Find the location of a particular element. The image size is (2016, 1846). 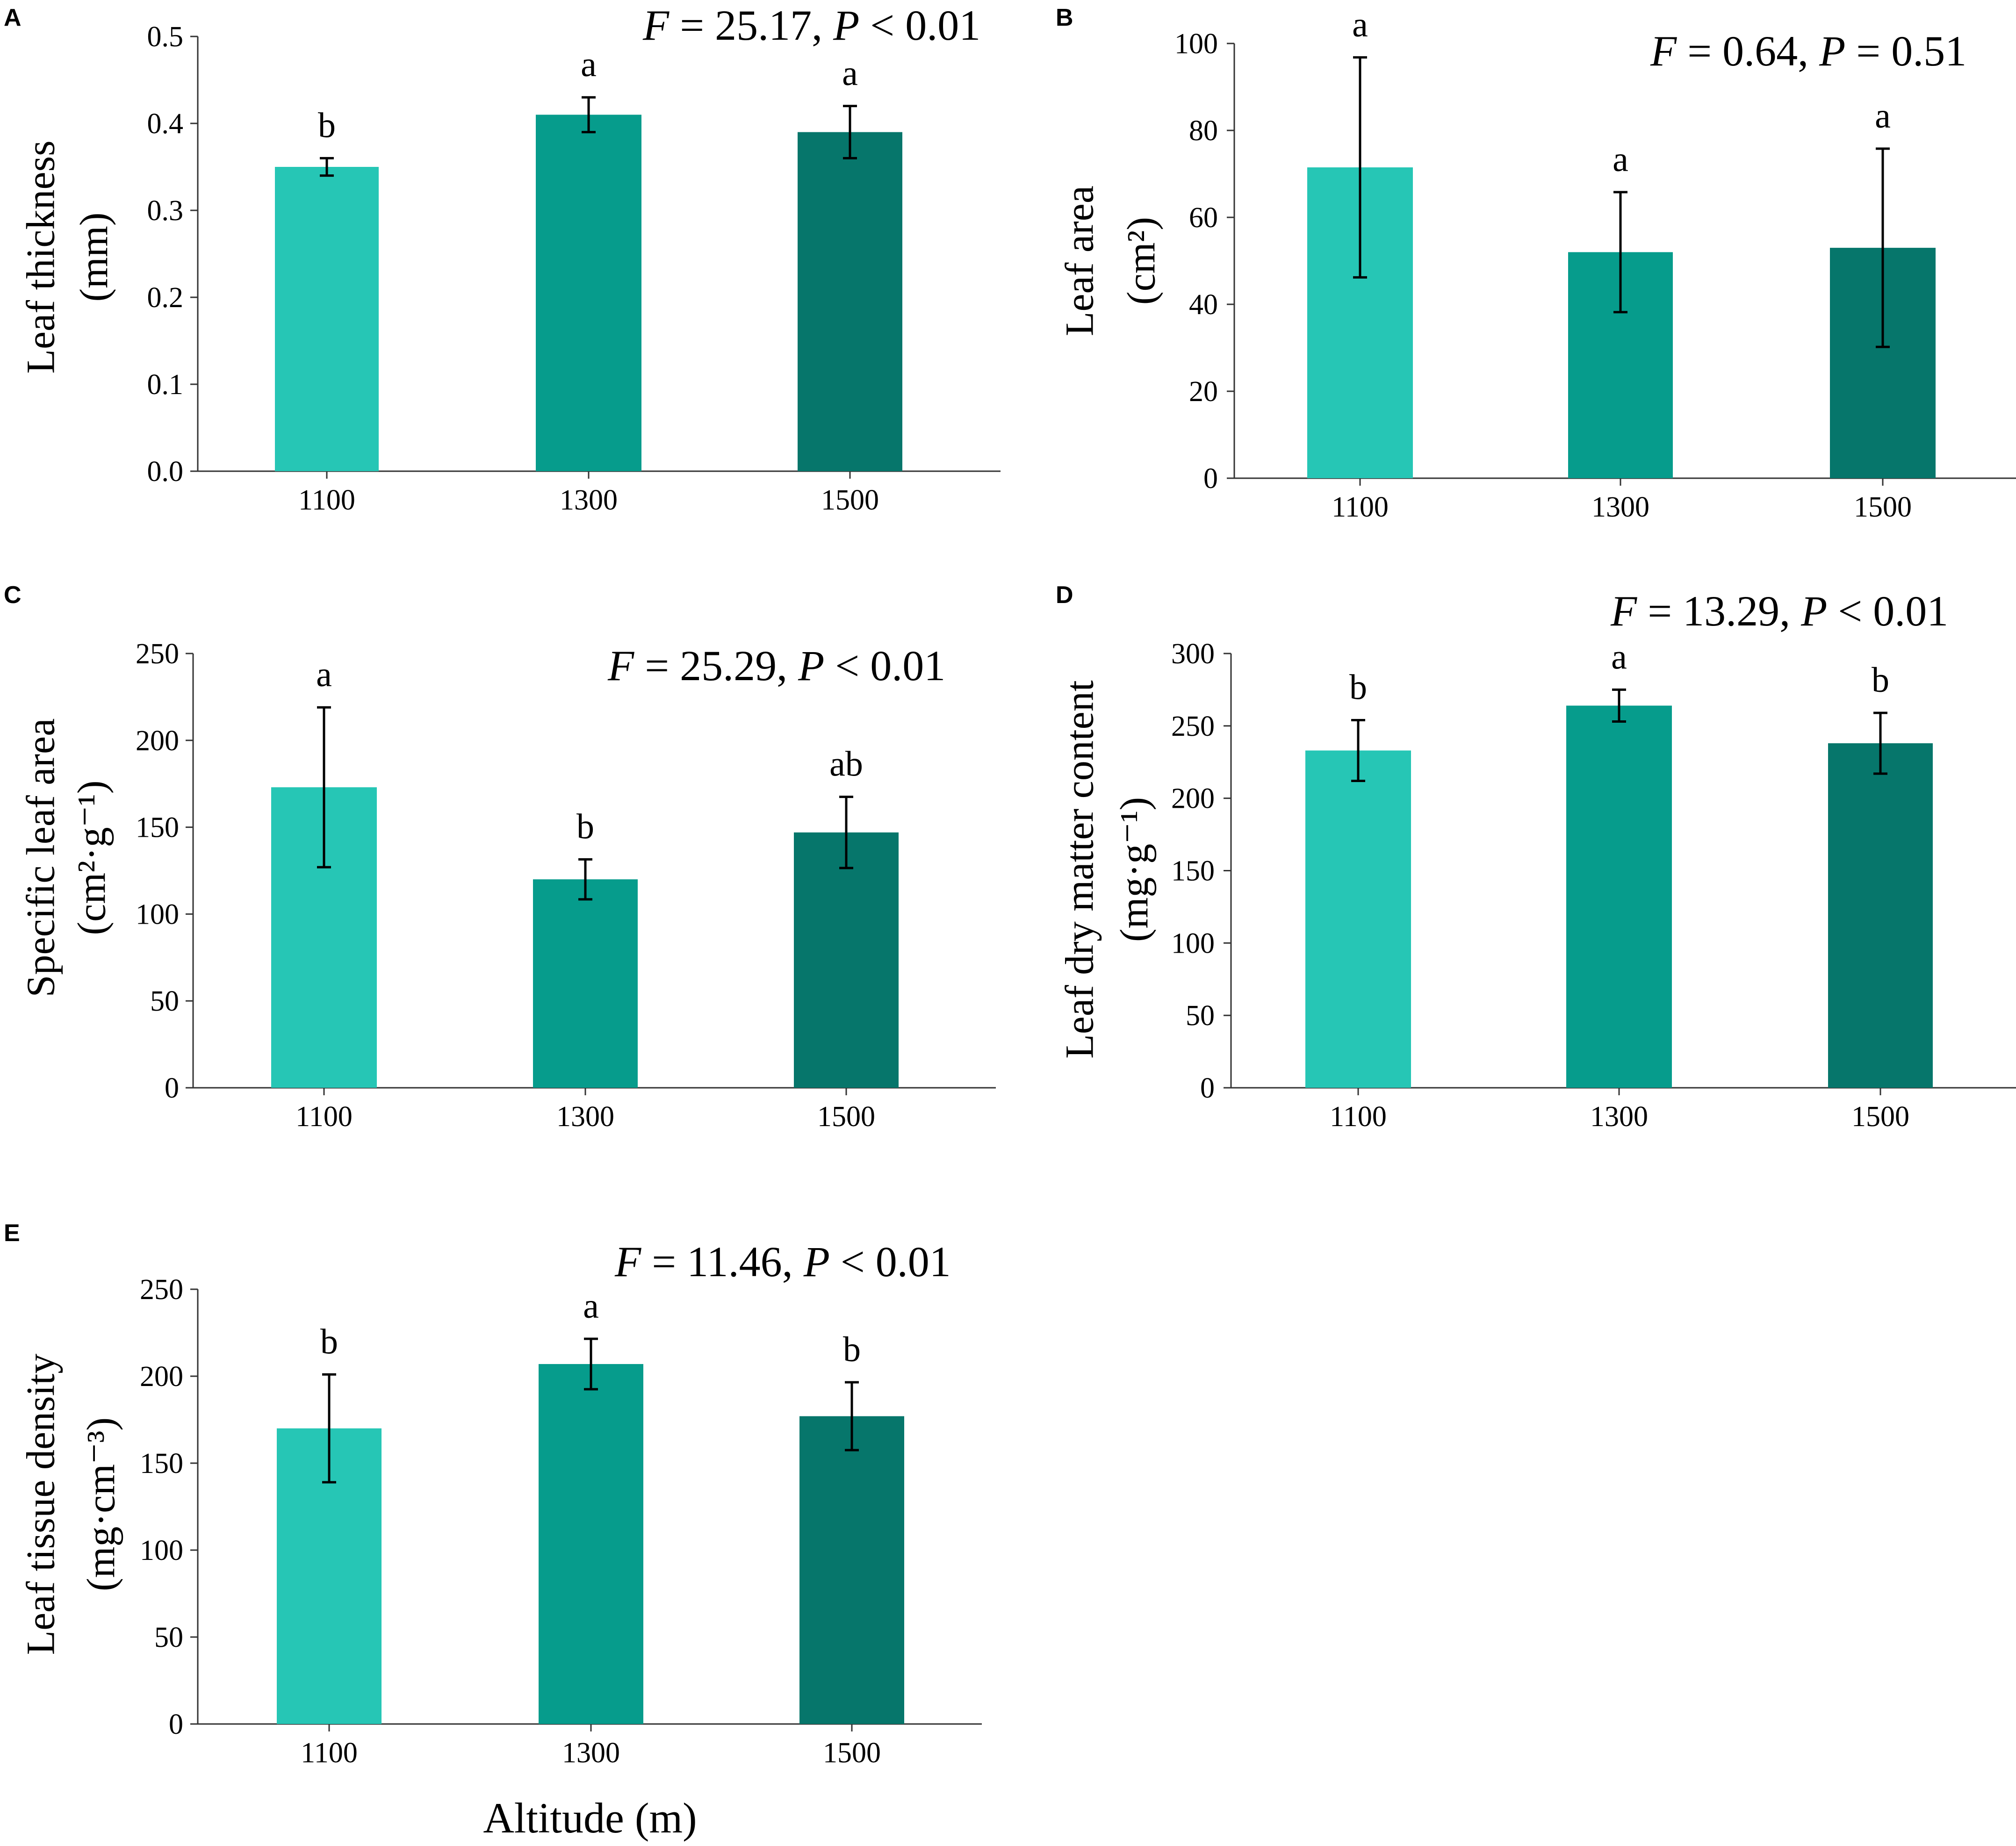

y-axis-label: Leaf dry matter content is located at coordinates (1079, 870).